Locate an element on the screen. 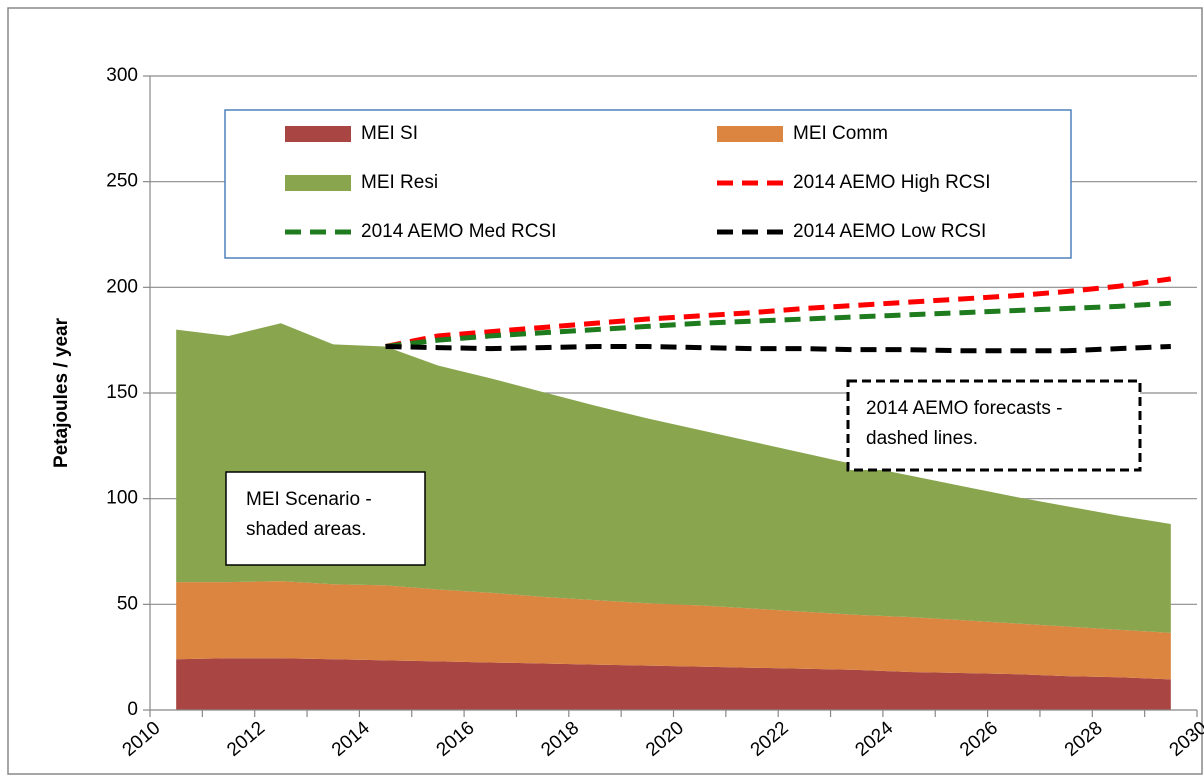  legend-box is located at coordinates (648, 184).